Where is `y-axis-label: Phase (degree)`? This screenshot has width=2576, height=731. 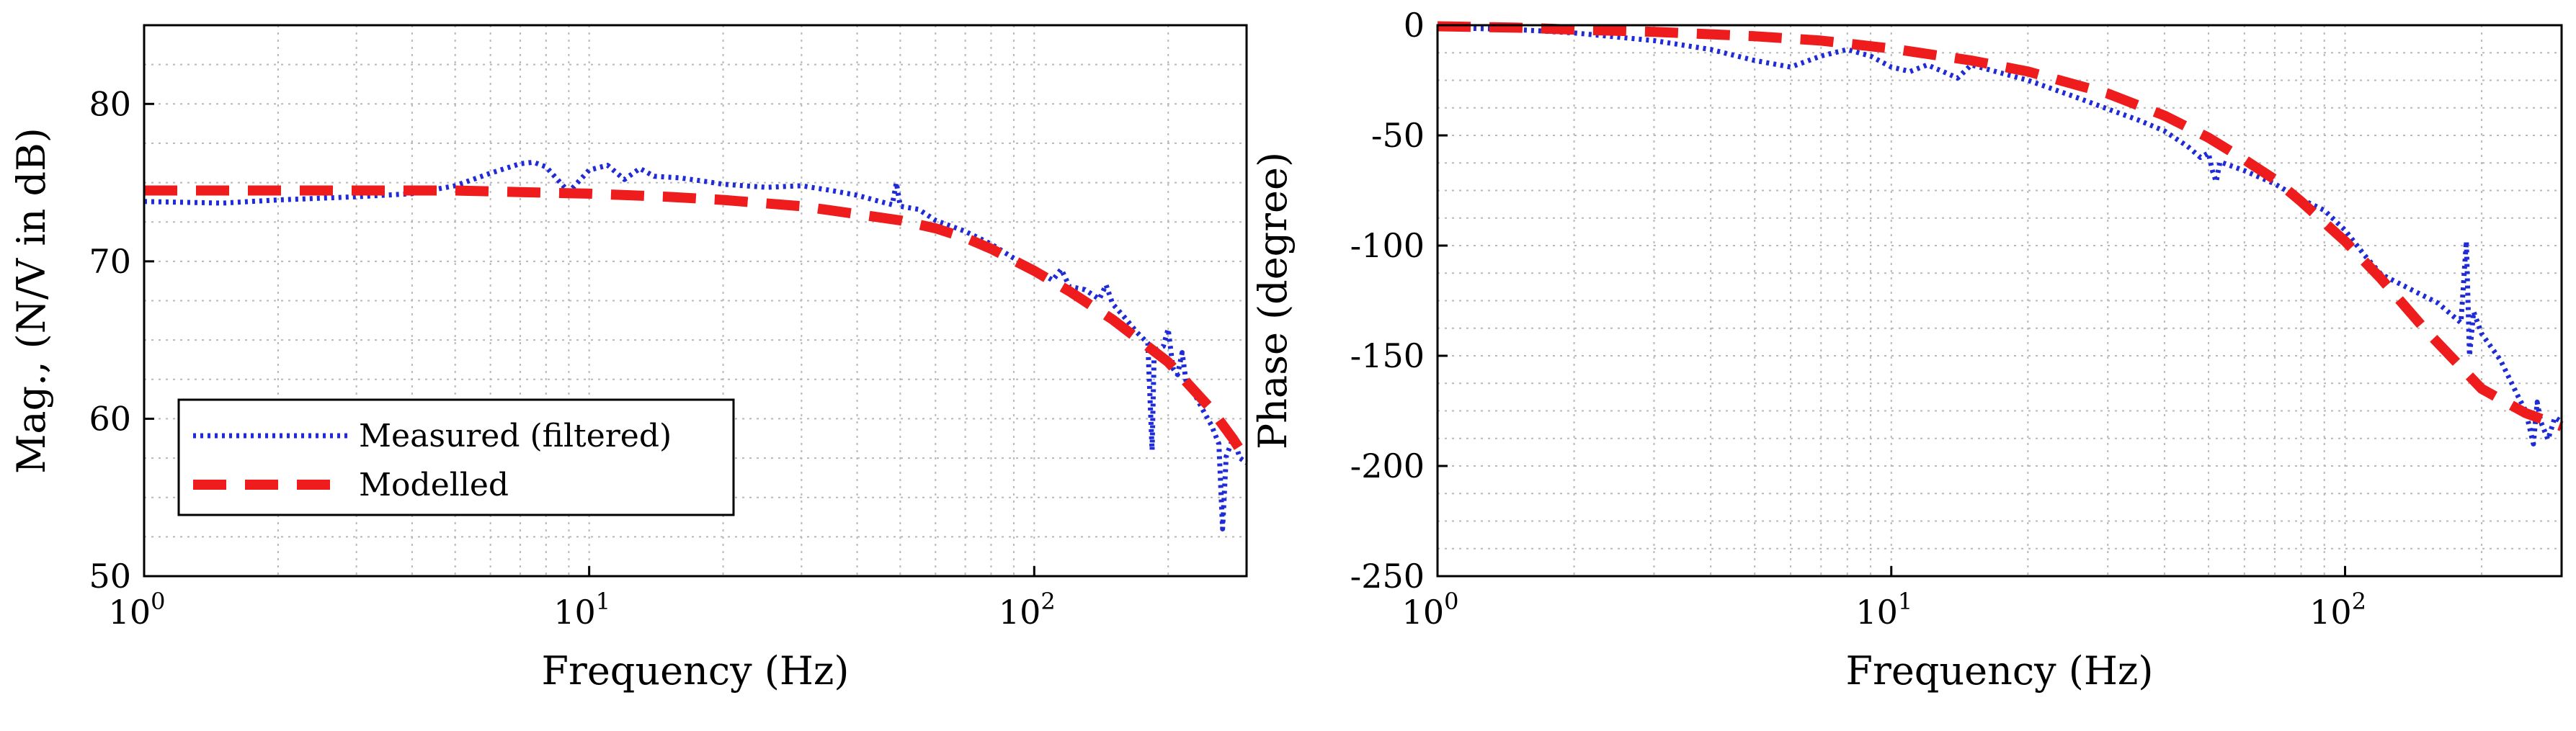 y-axis-label: Phase (degree) is located at coordinates (1273, 300).